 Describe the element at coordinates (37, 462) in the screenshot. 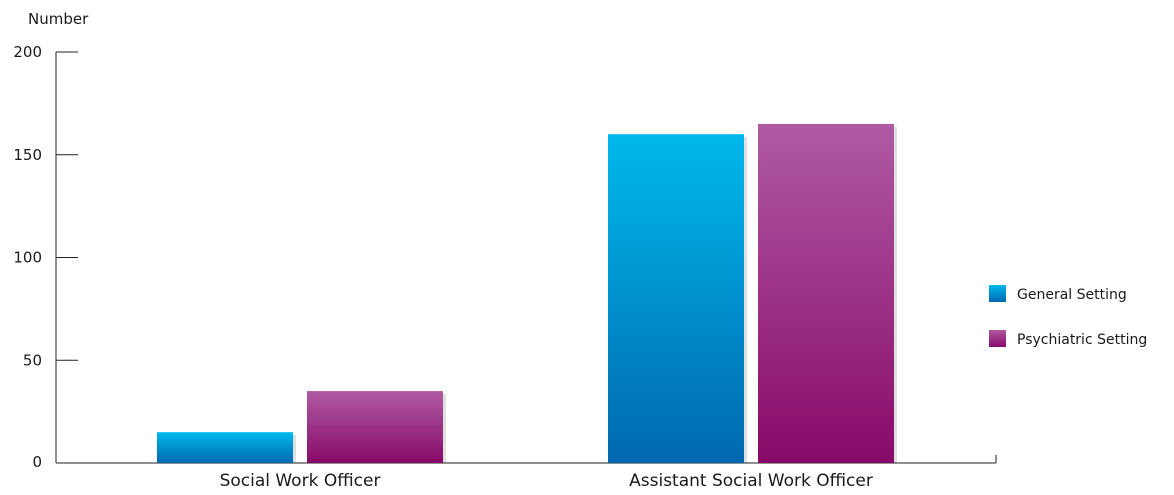

I see `y-tick-label: 0` at that location.